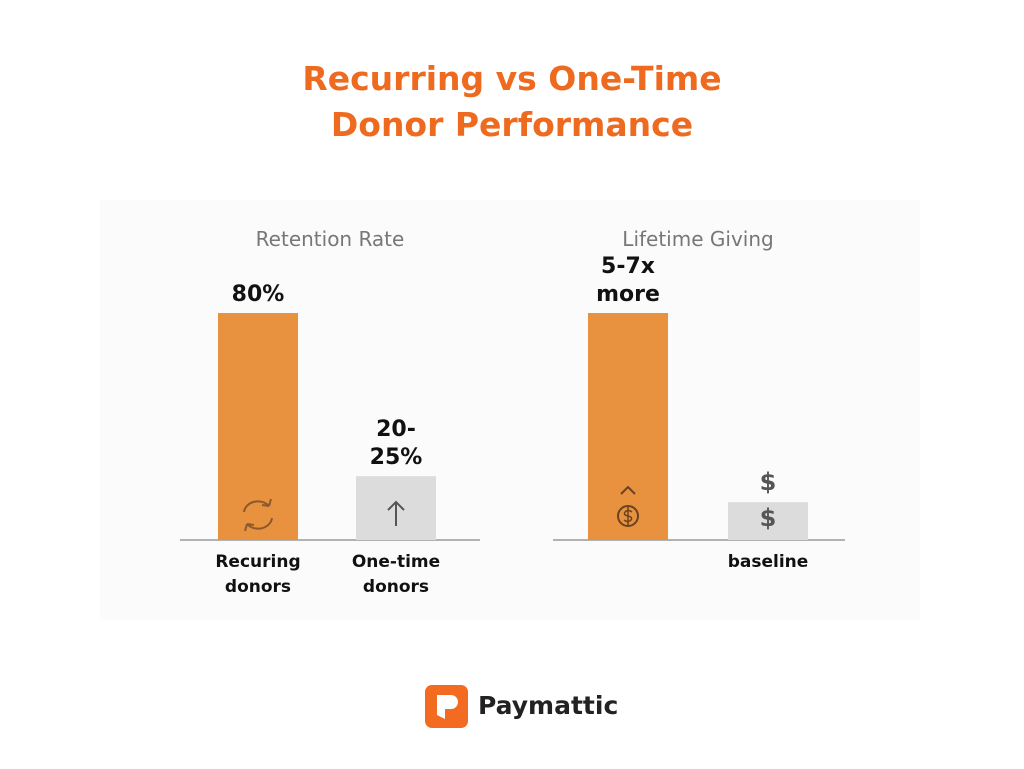 The image size is (1024, 769). What do you see at coordinates (447, 707) in the screenshot?
I see `logo-mark` at bounding box center [447, 707].